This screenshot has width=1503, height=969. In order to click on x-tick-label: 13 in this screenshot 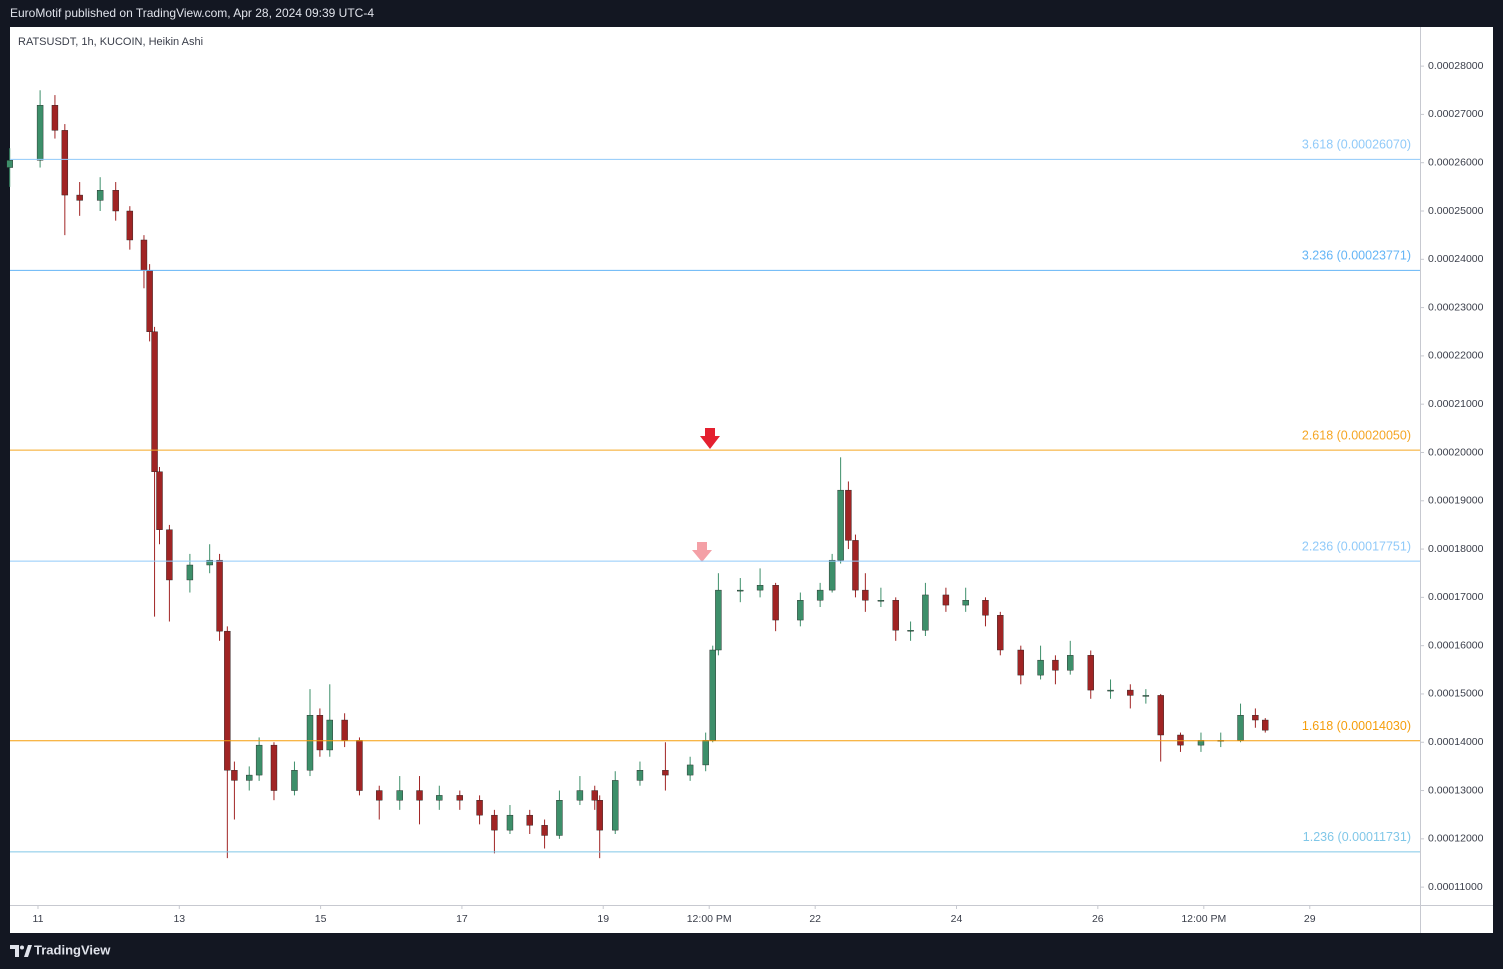, I will do `click(179, 919)`.